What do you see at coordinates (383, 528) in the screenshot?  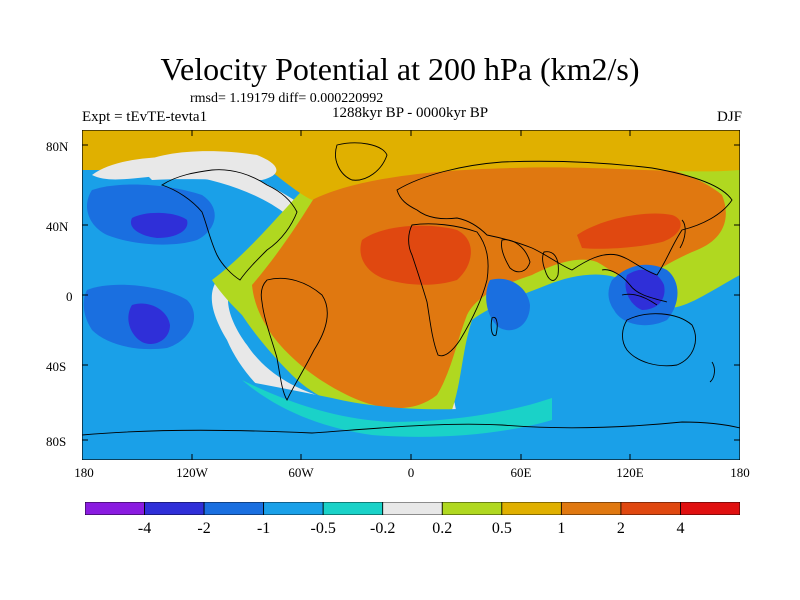 I see `colorbar-label: -0.2` at bounding box center [383, 528].